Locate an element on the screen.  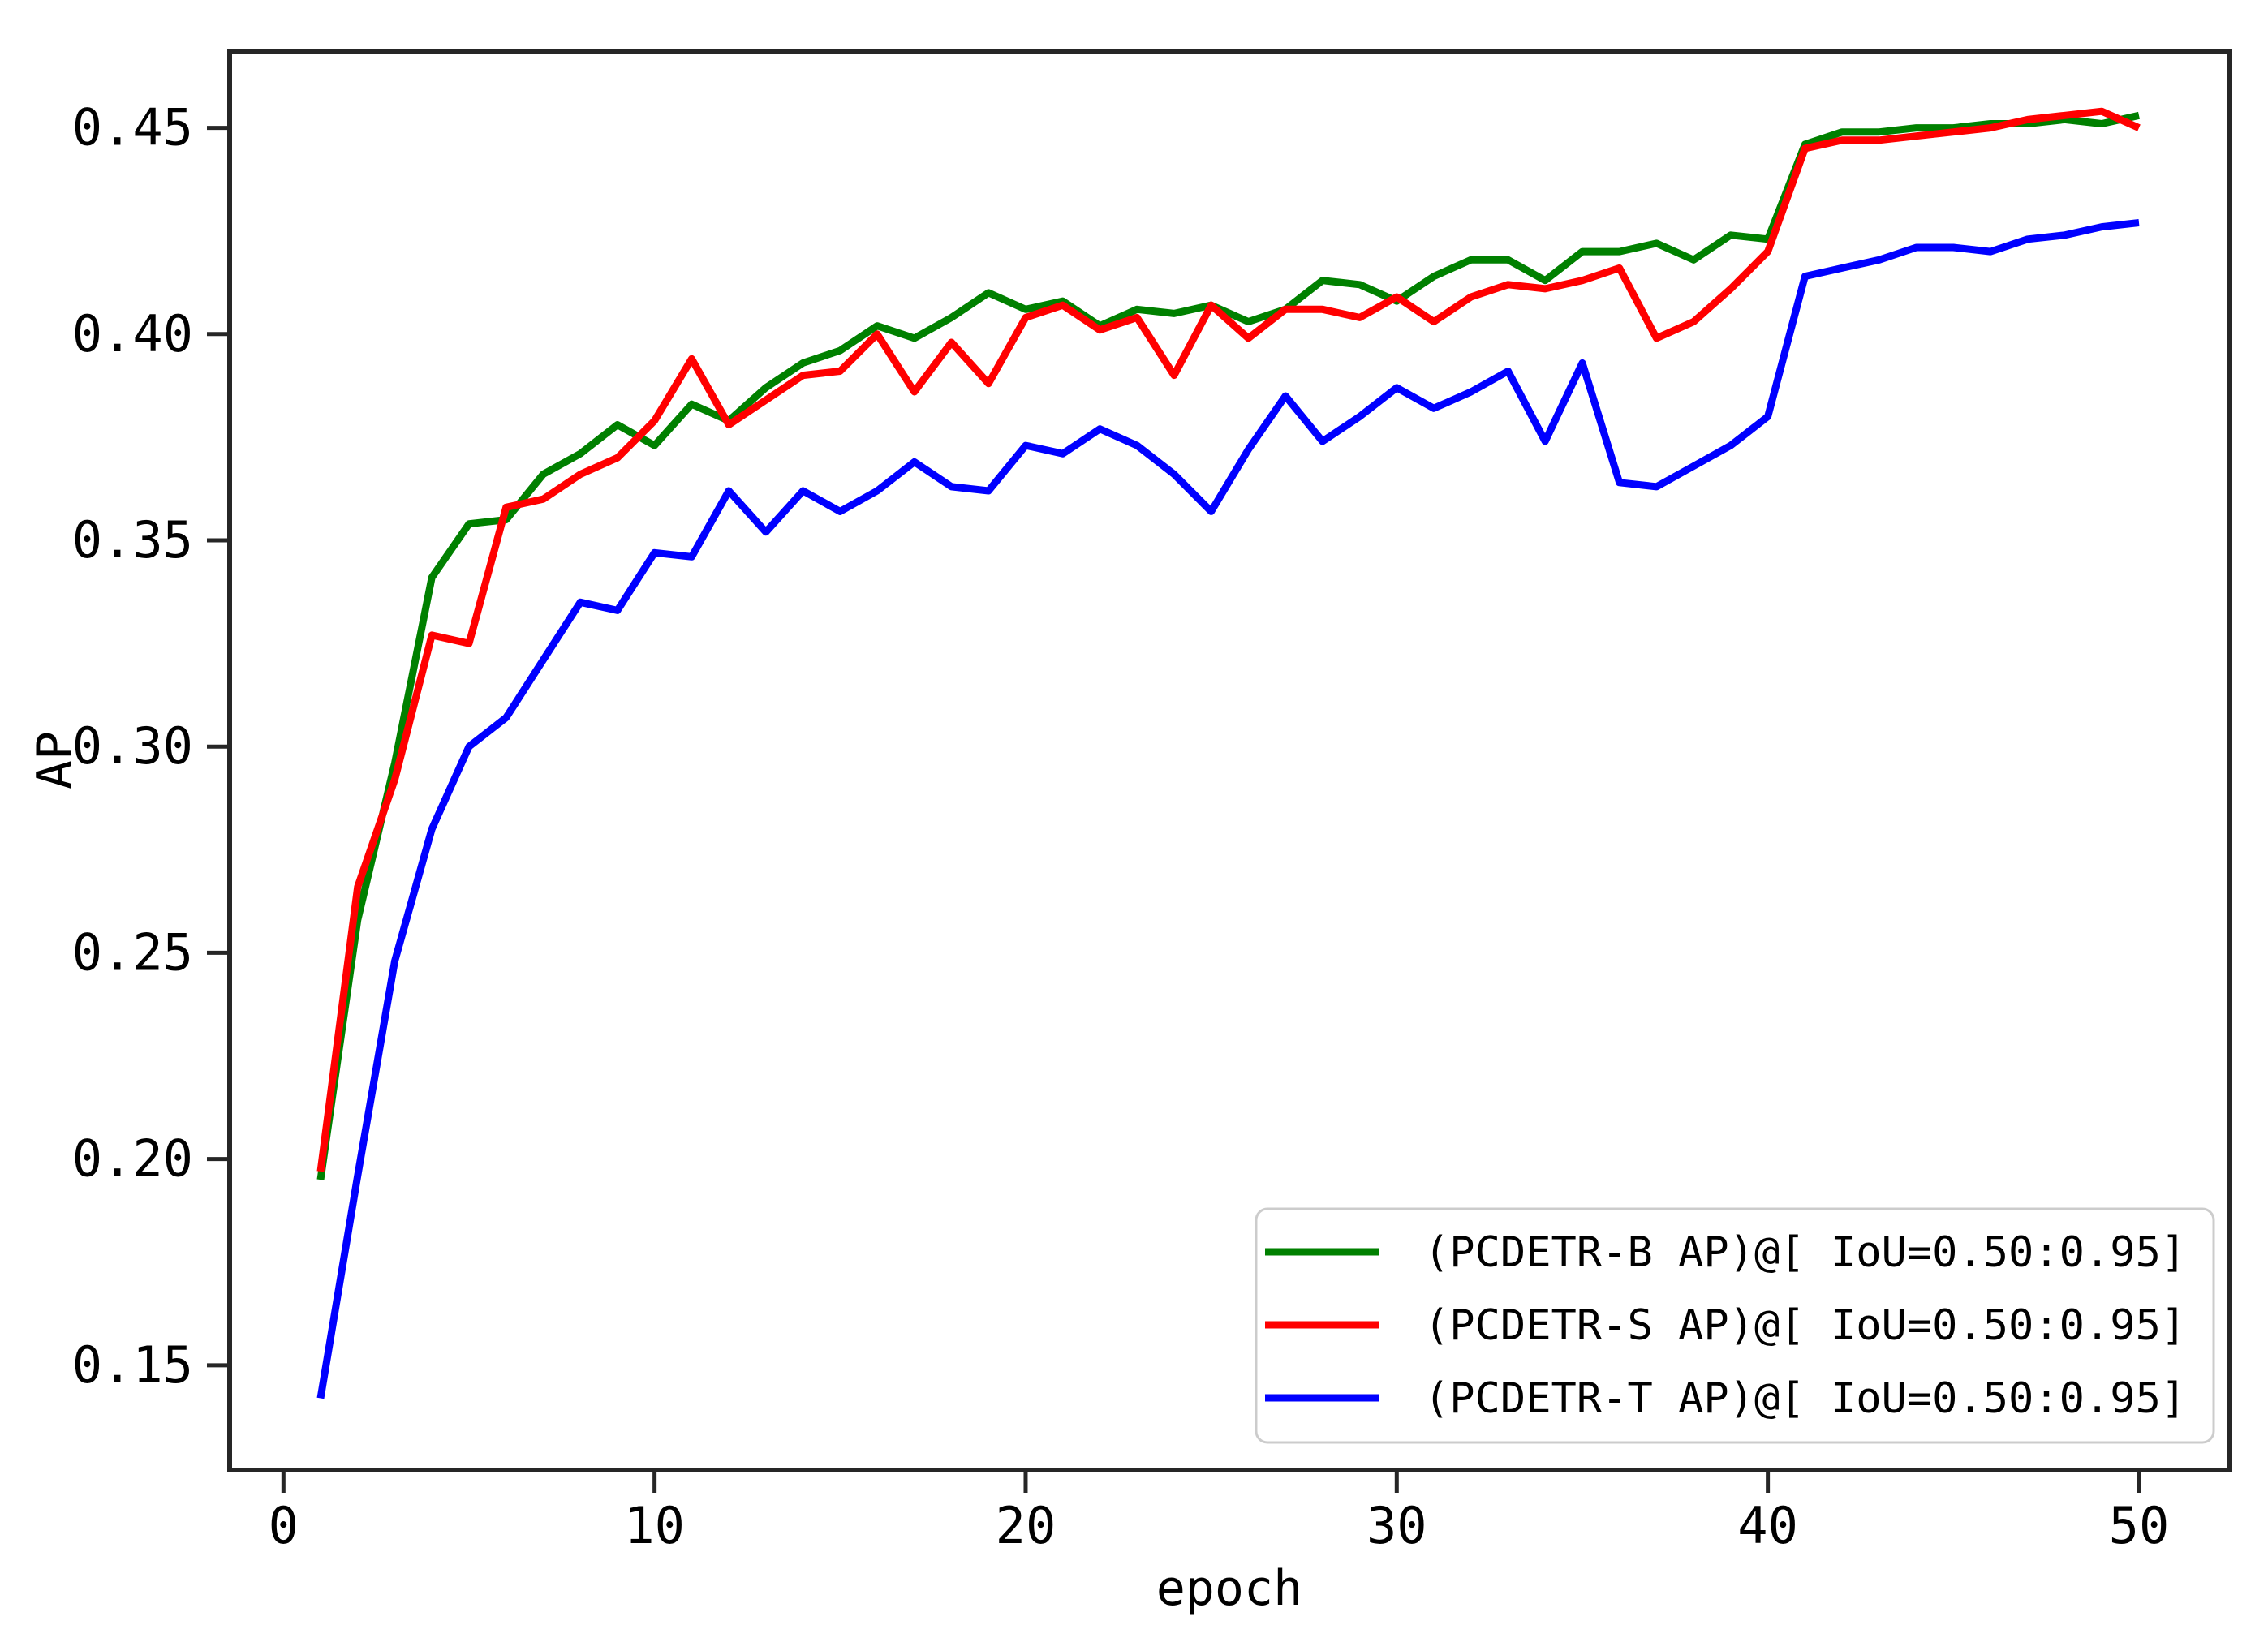
y-tick-label: 0.40 is located at coordinates (132, 333).